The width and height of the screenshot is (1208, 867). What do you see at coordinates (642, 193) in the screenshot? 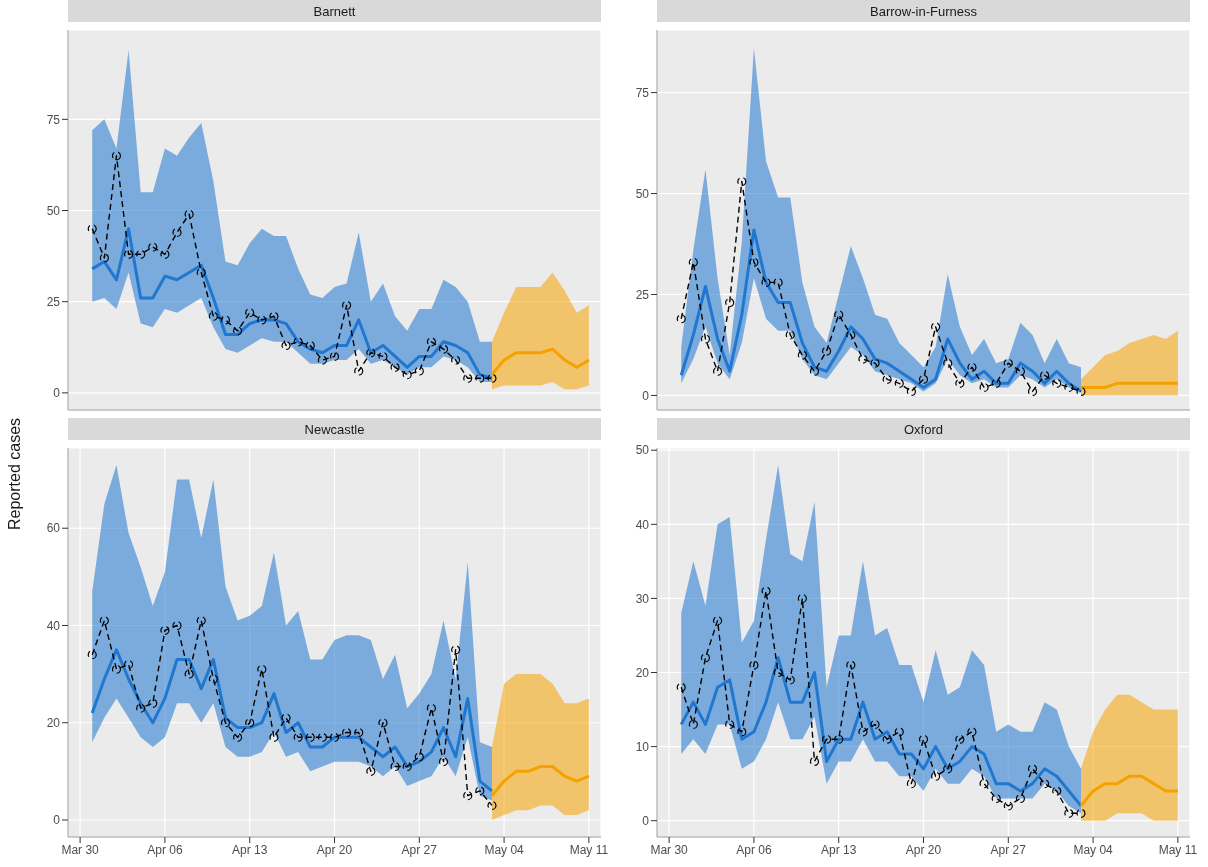
I see `y-tick-label: 50` at bounding box center [642, 193].